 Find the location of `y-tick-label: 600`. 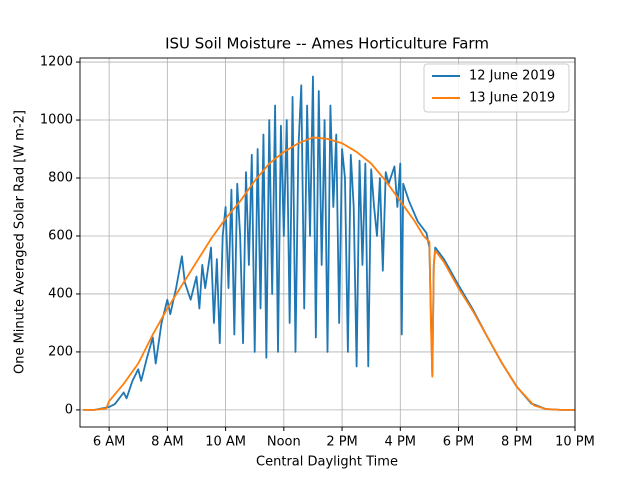

y-tick-label: 600 is located at coordinates (60, 235).